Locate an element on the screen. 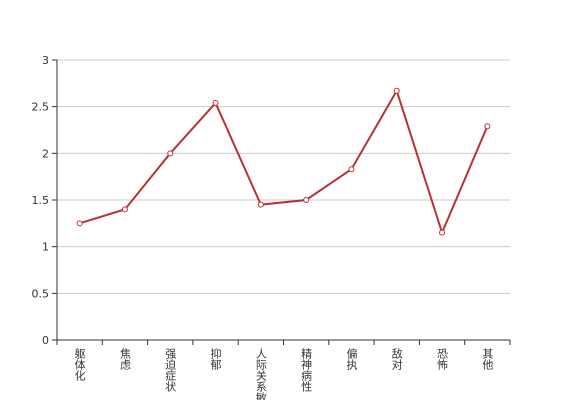 The image size is (567, 400). x-tick-label: 精神病性 is located at coordinates (306, 370).